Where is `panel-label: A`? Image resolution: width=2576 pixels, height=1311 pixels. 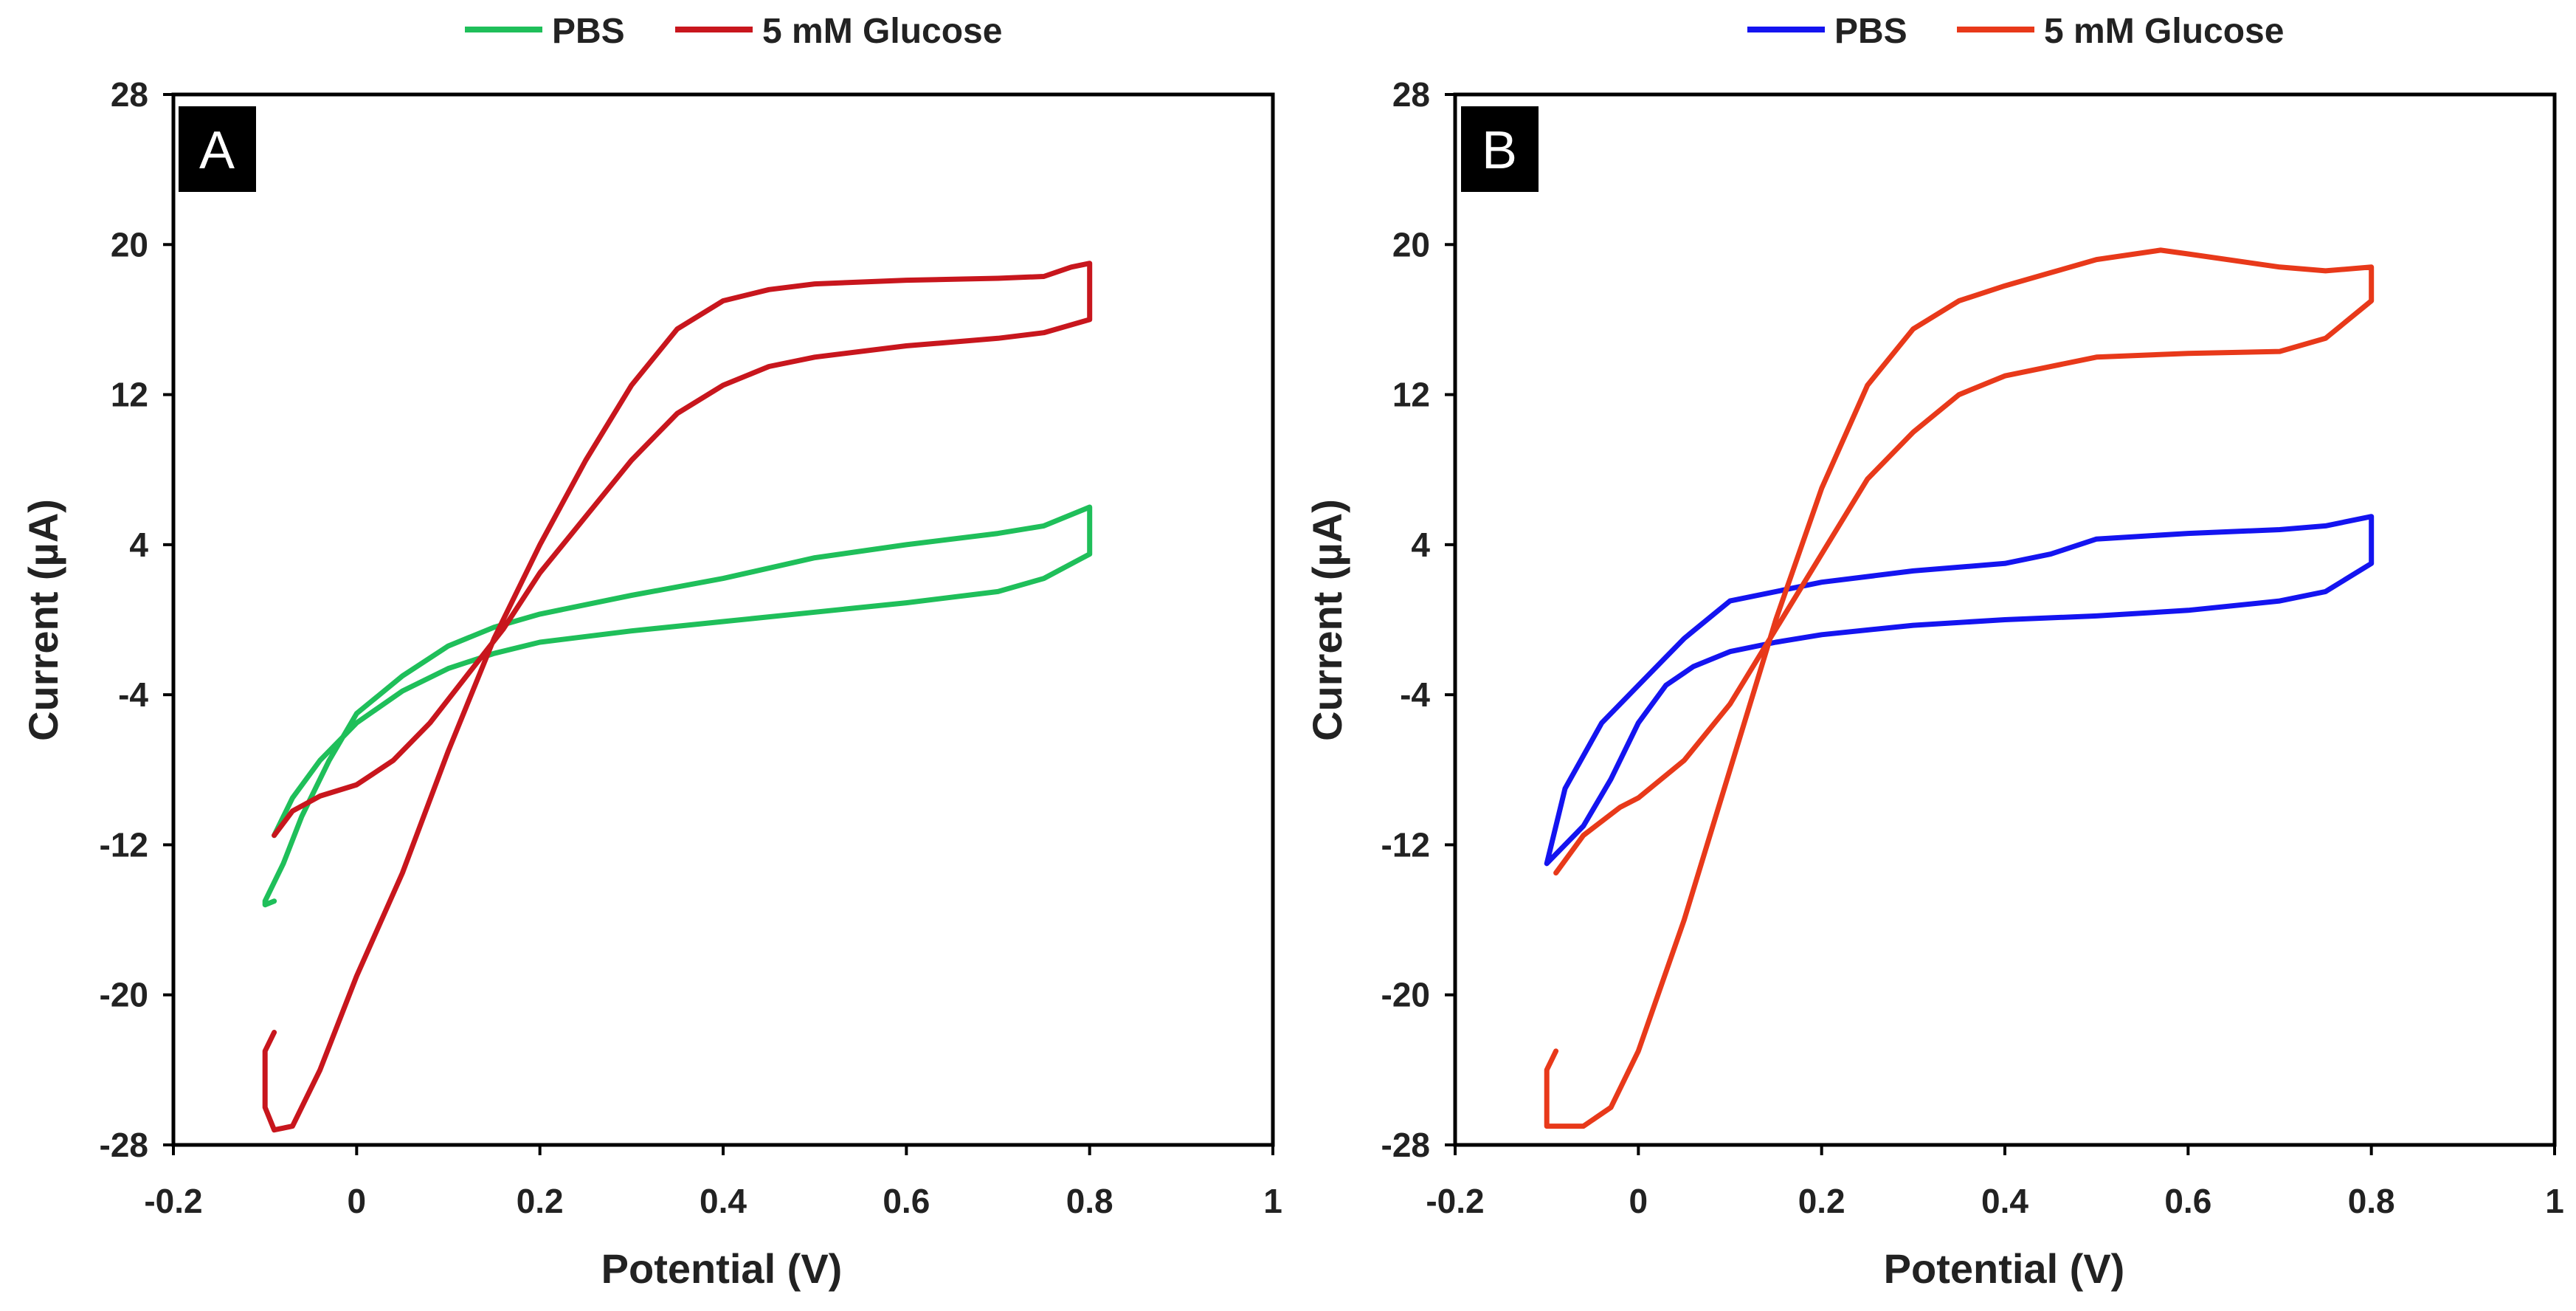
panel-label: A is located at coordinates (217, 150).